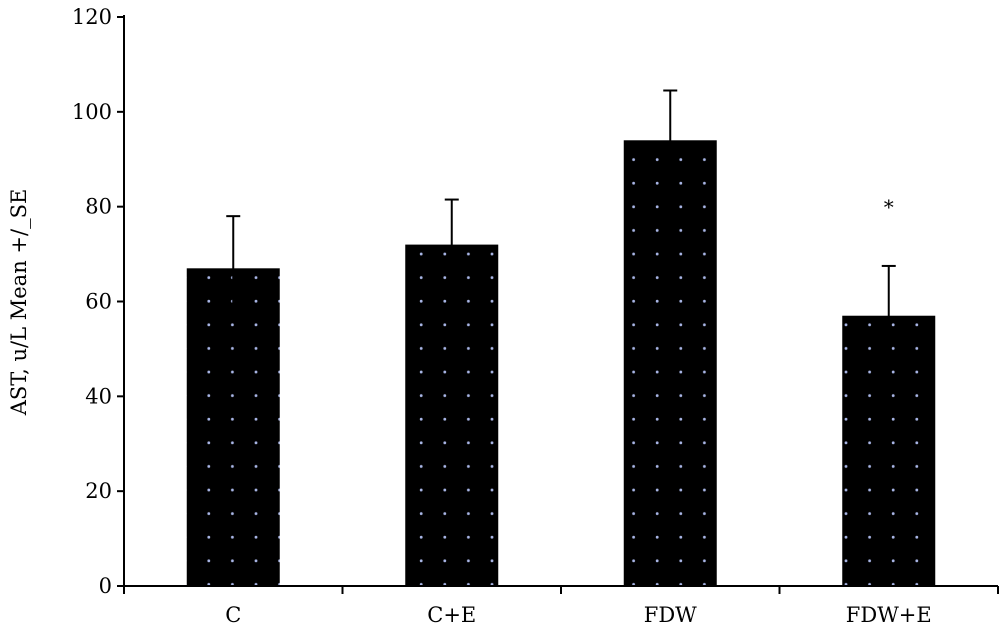 This screenshot has width=1000, height=637. Describe the element at coordinates (889, 207) in the screenshot. I see `significance-marker: *` at that location.